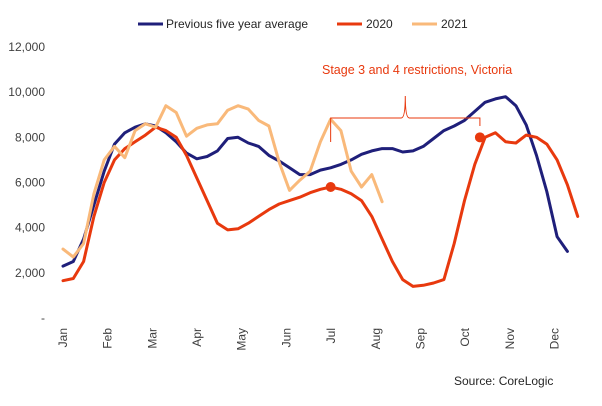 The image size is (602, 406). What do you see at coordinates (197, 337) in the screenshot?
I see `x-tick-label-apr: Apr` at bounding box center [197, 337].